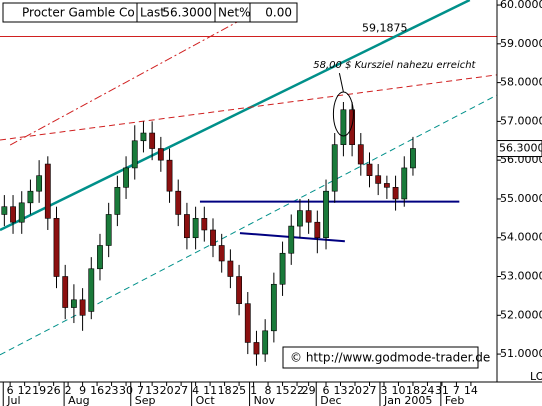 Image resolution: width=542 pixels, height=406 pixels. I want to click on resistance-label: 59,1875, so click(385, 28).